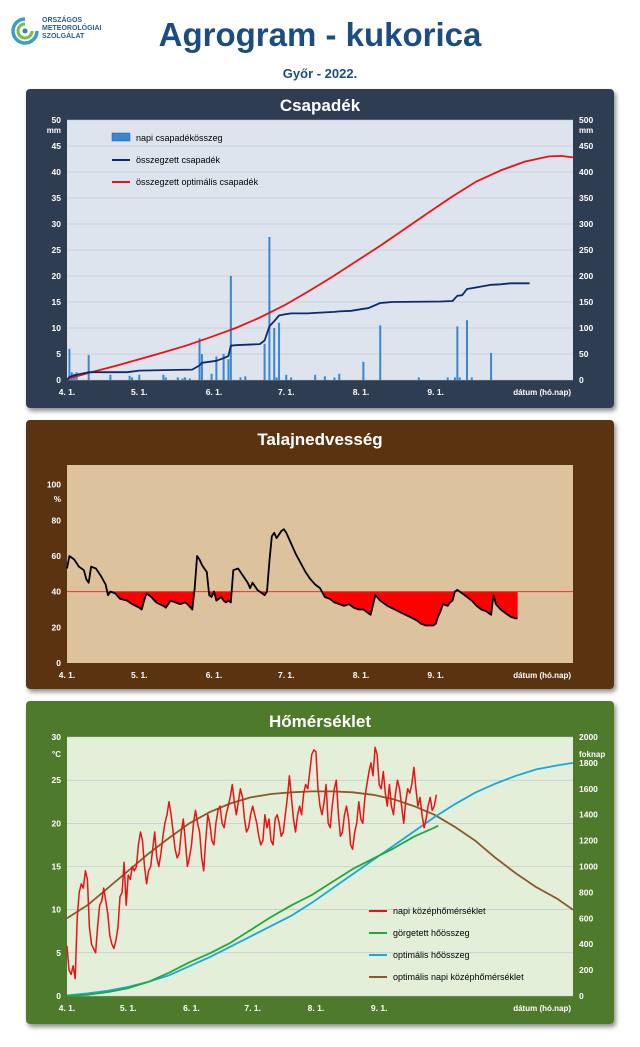 This screenshot has height=1047, width=640. Describe the element at coordinates (67, 1008) in the screenshot. I see `x-tick-label: 4. 1.` at that location.